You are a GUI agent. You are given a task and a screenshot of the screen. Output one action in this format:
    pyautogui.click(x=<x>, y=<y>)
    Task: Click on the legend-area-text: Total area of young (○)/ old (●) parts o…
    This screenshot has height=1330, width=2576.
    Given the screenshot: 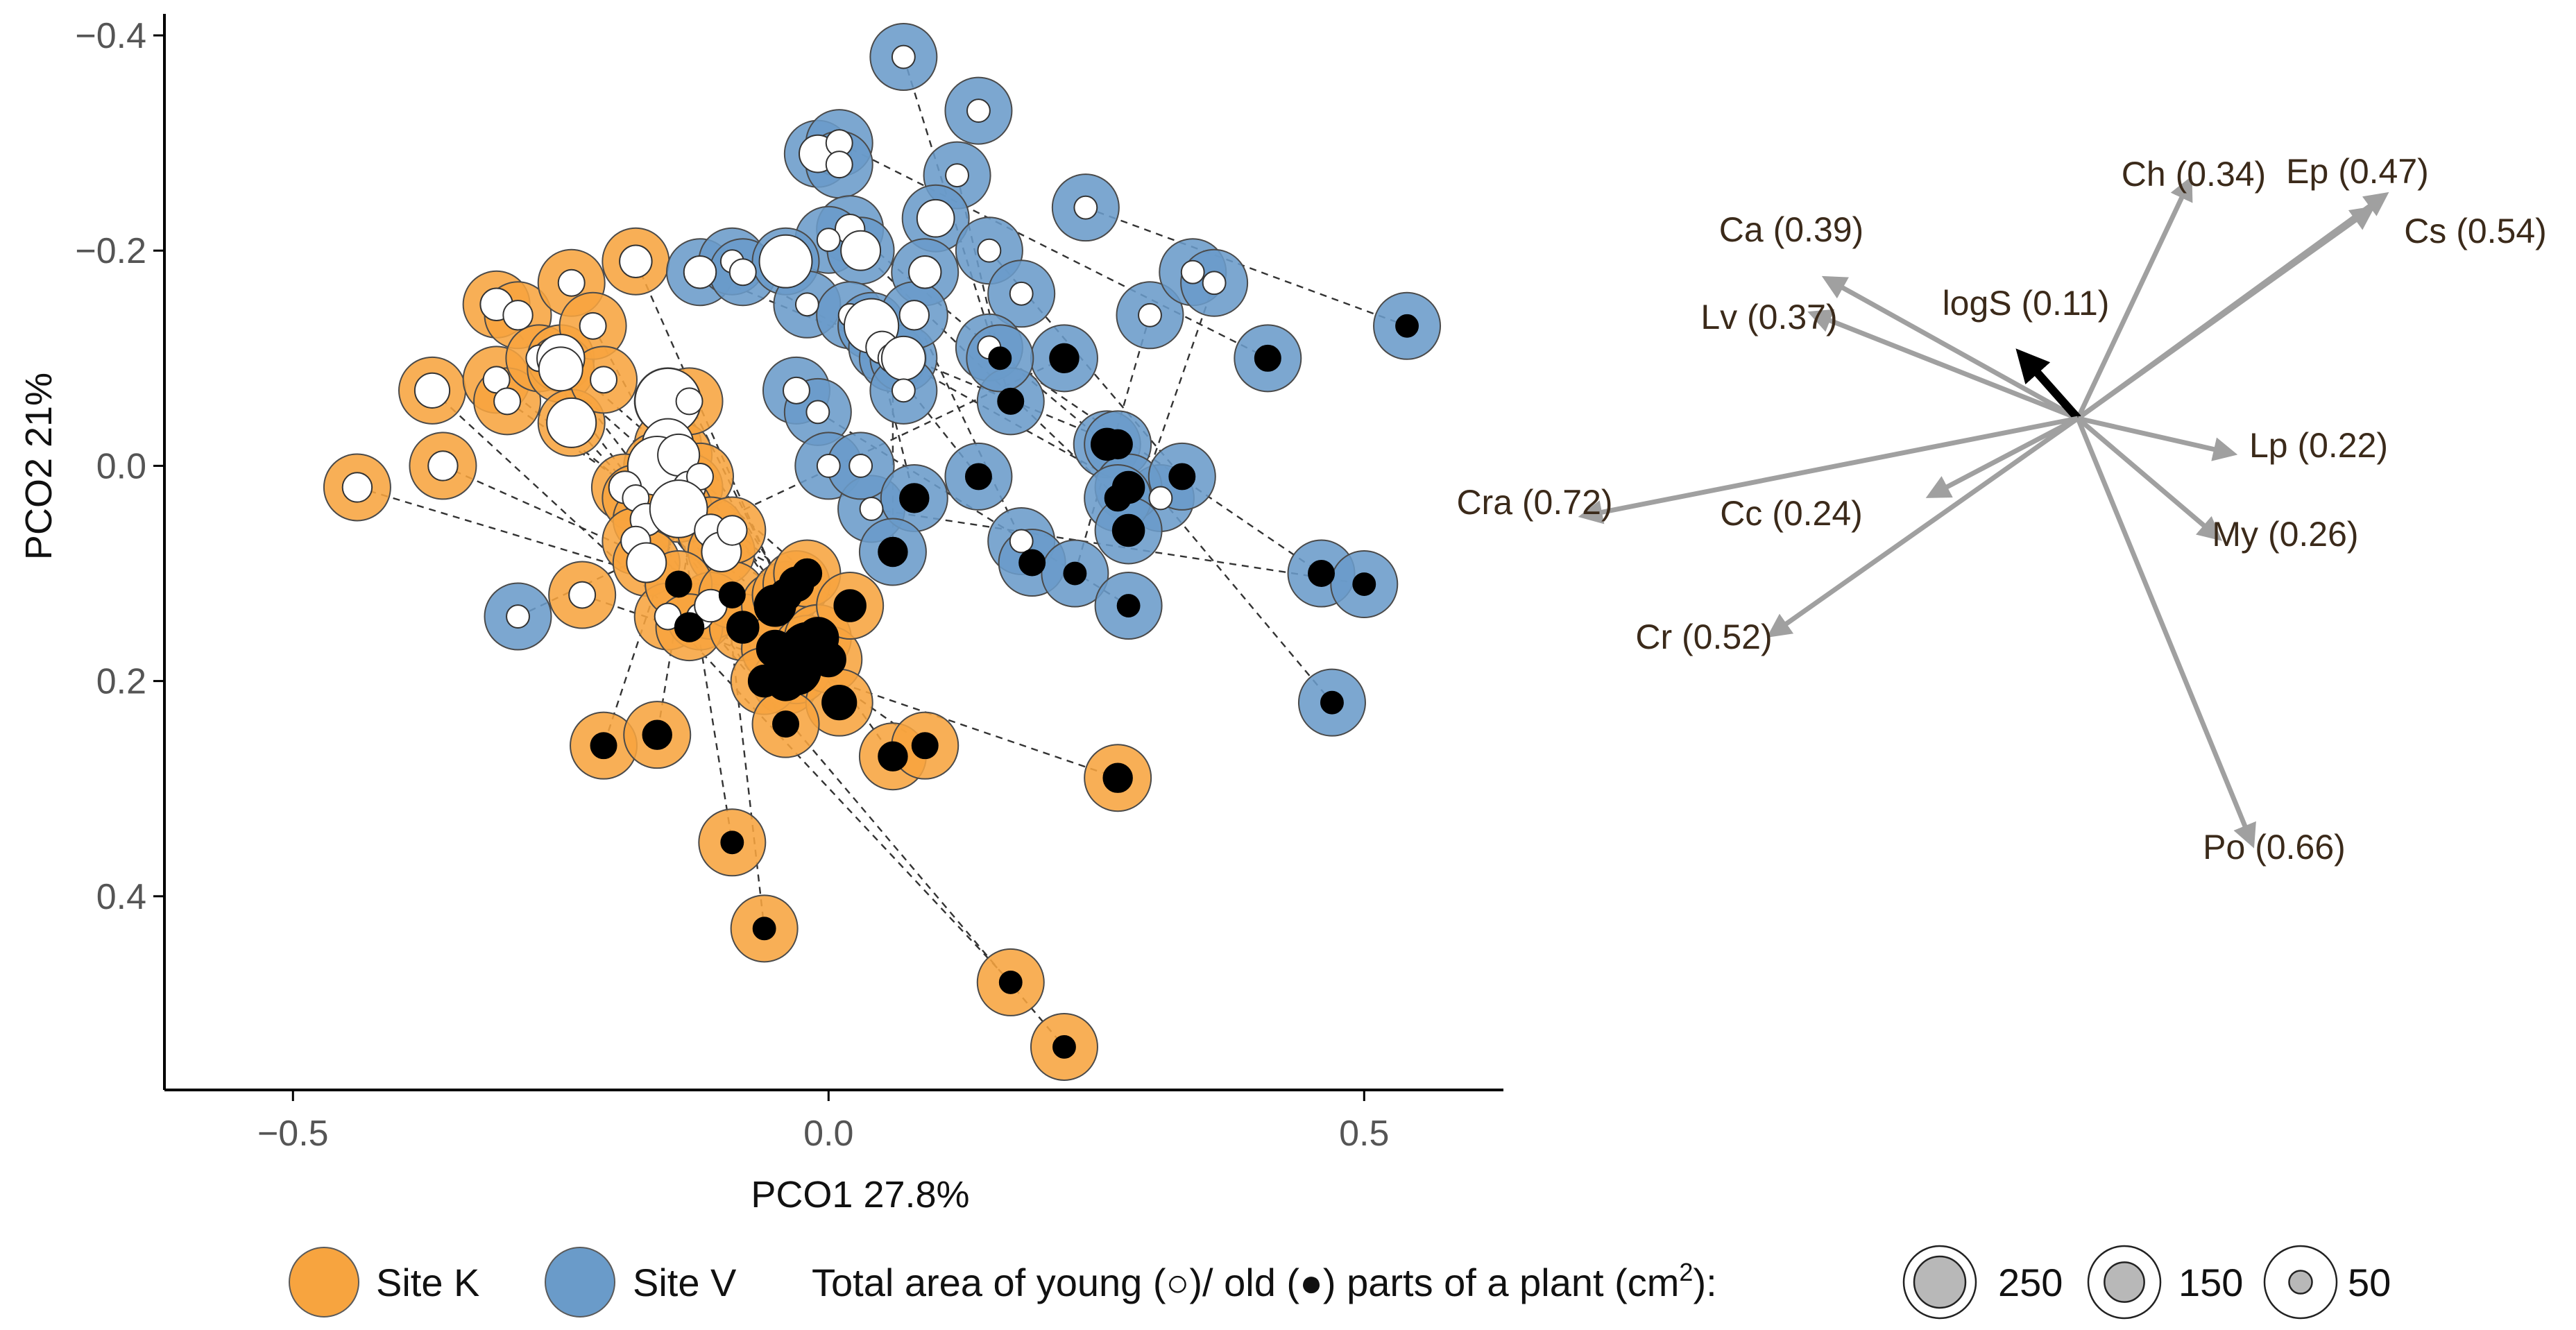 What is the action you would take?
    pyautogui.click(x=1264, y=1281)
    